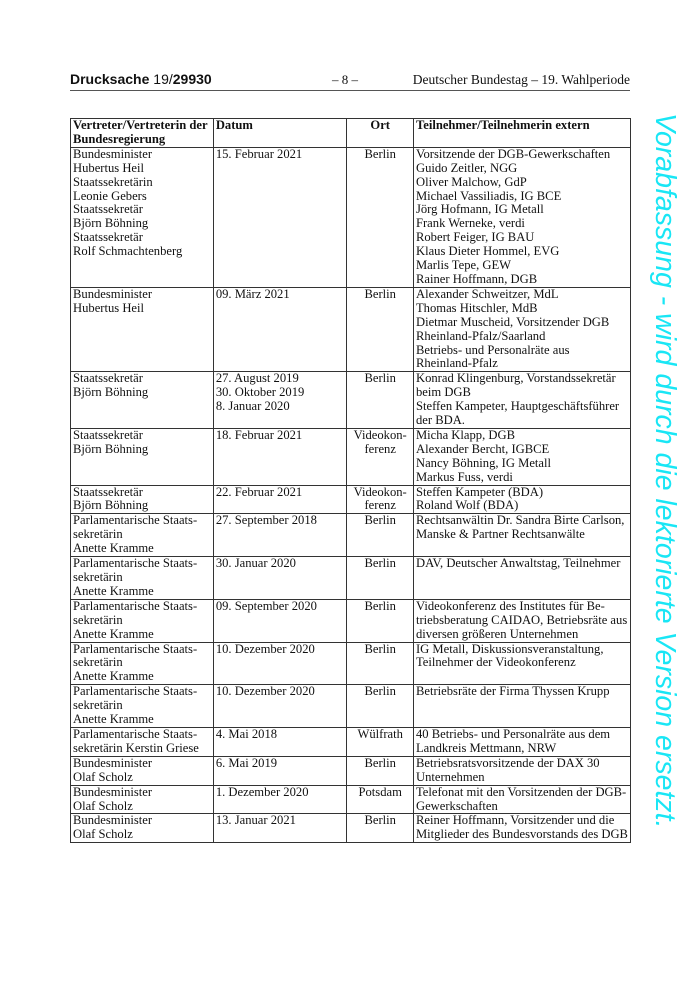 This screenshot has height=990, width=700. What do you see at coordinates (521, 79) in the screenshot?
I see `institution: Deutscher Bundestag – 19. Wahlperiode` at bounding box center [521, 79].